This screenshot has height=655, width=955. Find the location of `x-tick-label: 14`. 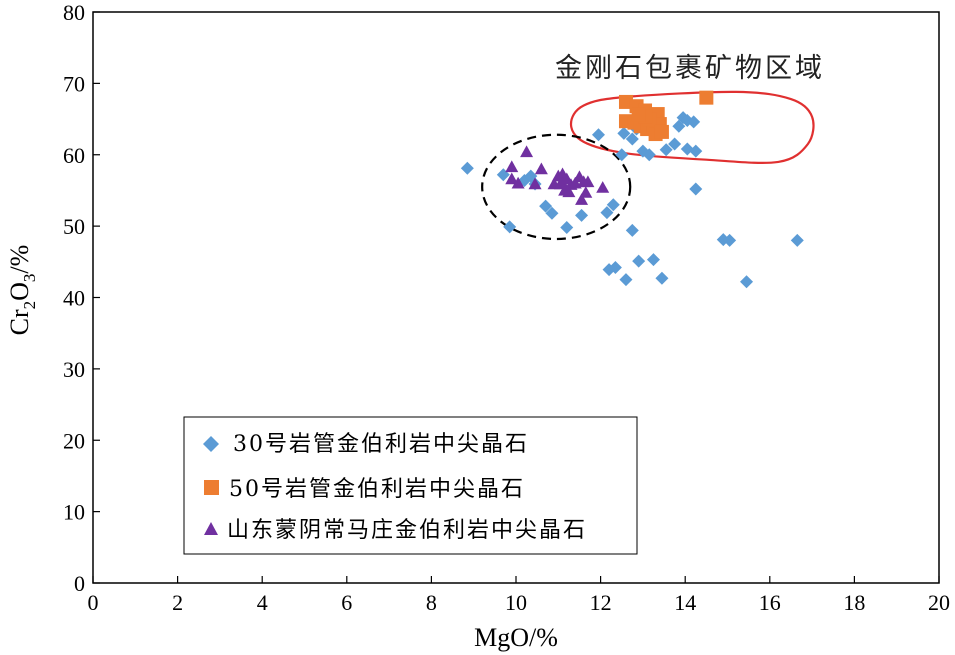

x-tick-label: 14 is located at coordinates (685, 602).